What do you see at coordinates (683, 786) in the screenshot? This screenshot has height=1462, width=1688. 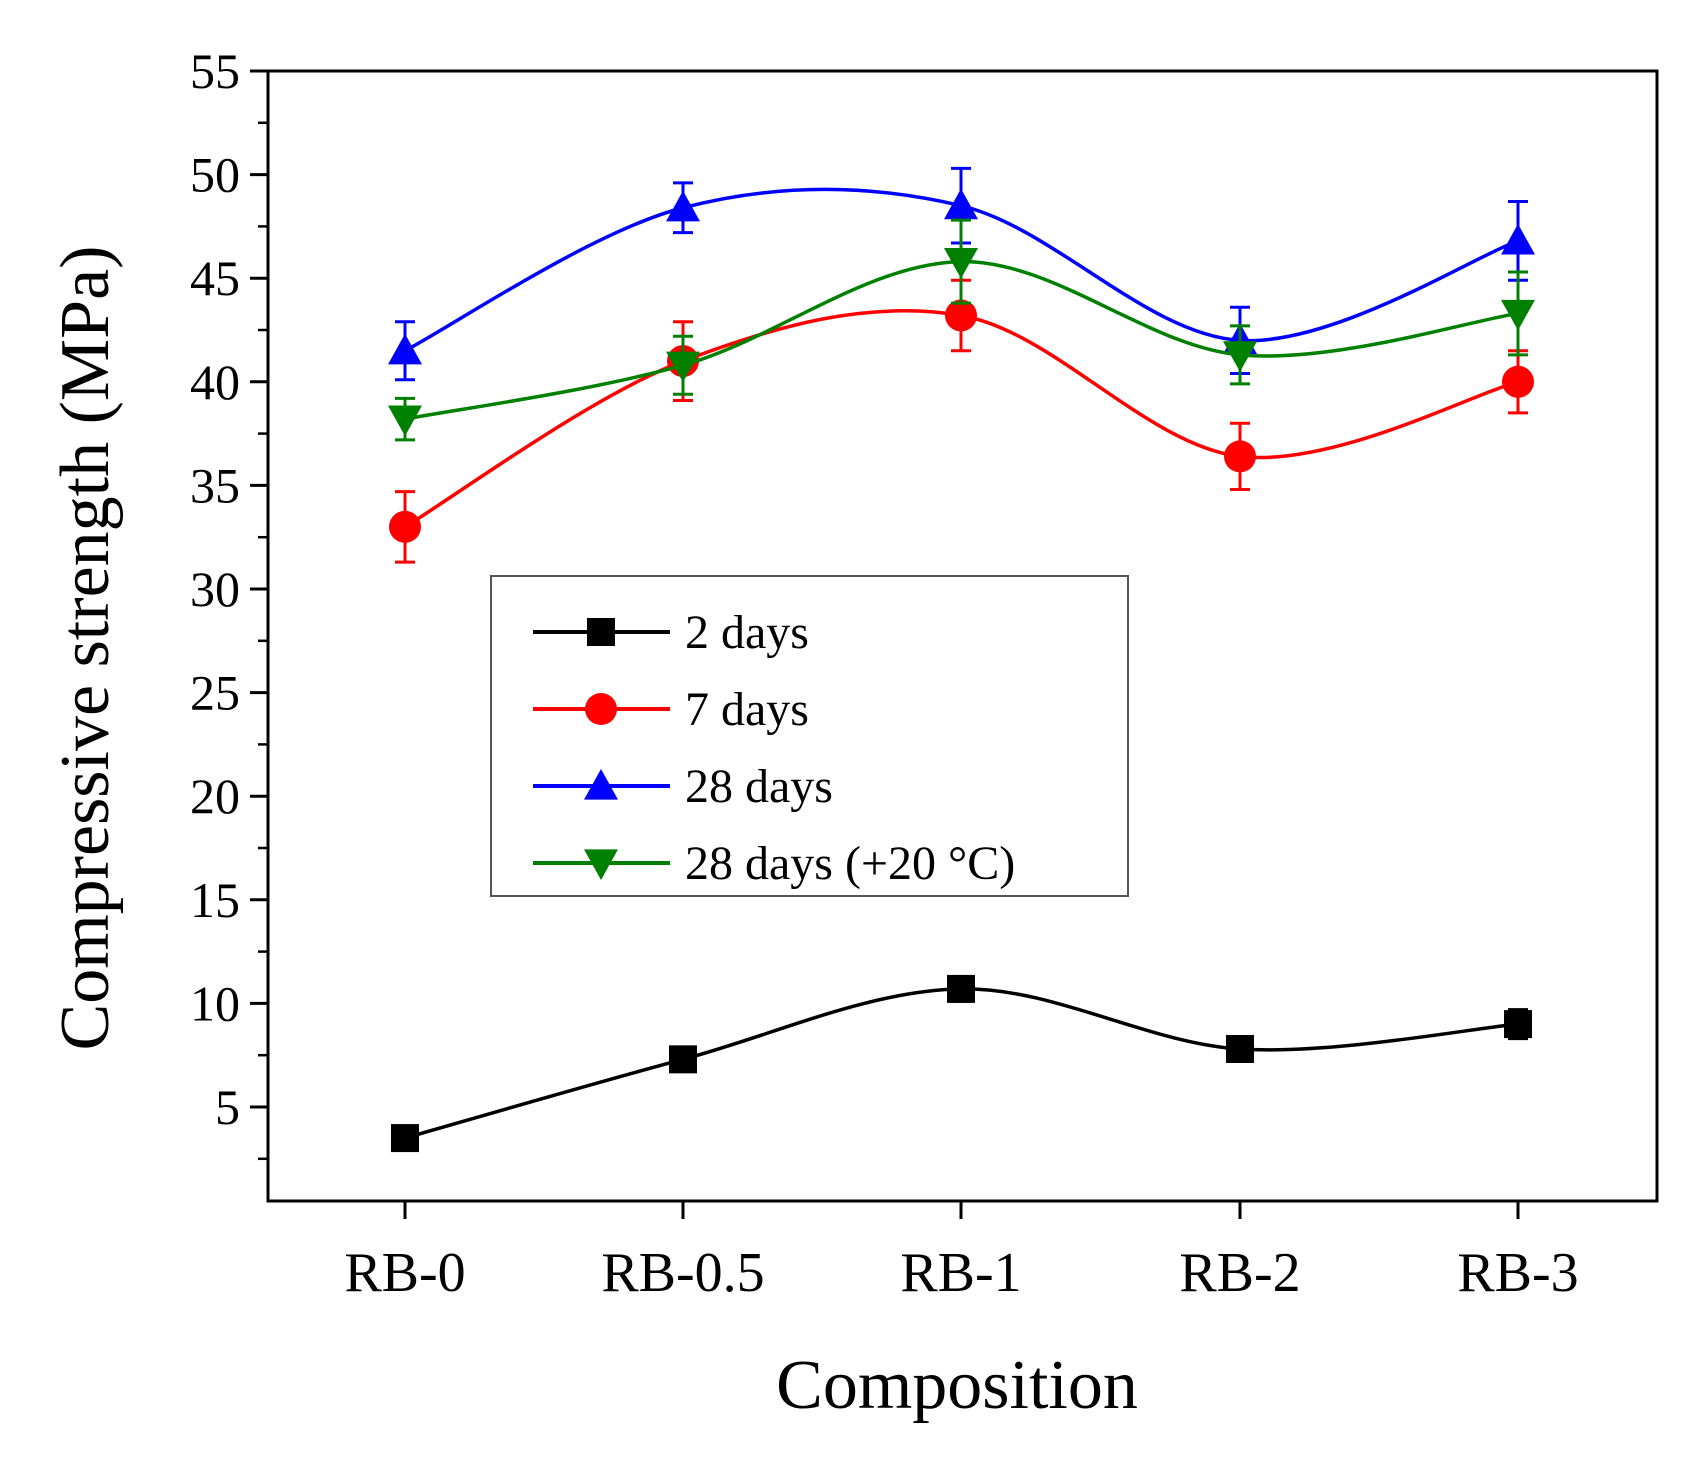 I see `legend-item-3: 28 days` at bounding box center [683, 786].